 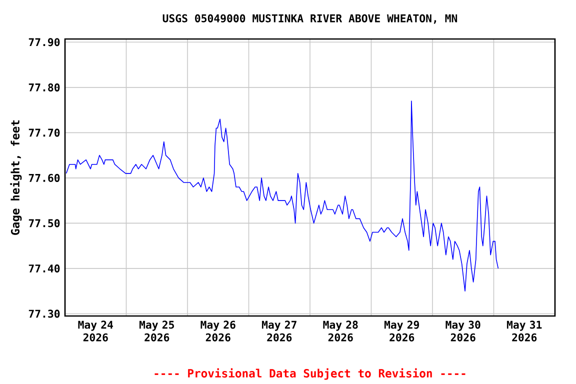 I want to click on y-tick-label: 77.90, so click(x=44, y=42).